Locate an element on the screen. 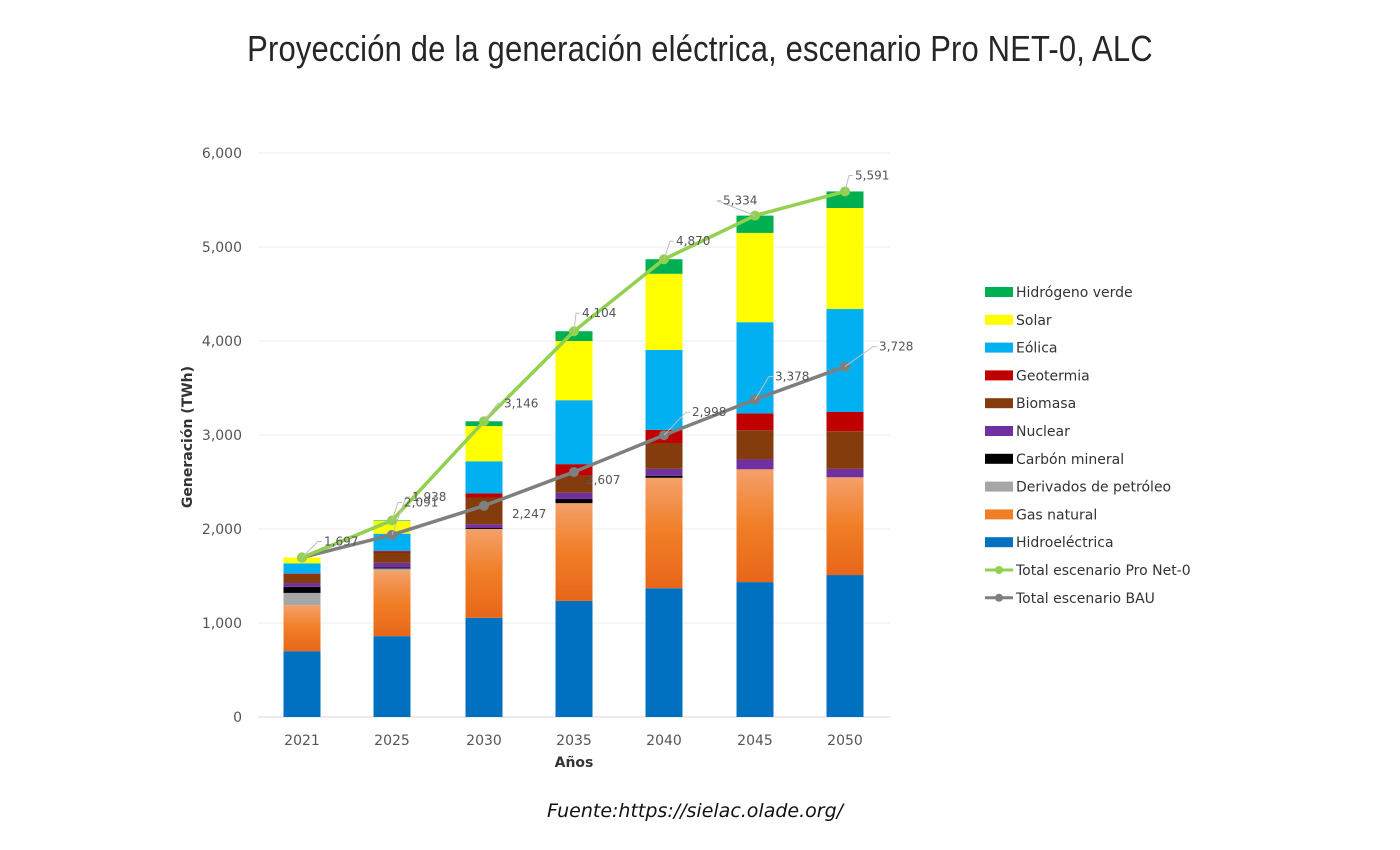 The height and width of the screenshot is (850, 1400). data-label-bau: 3,378 is located at coordinates (792, 376).